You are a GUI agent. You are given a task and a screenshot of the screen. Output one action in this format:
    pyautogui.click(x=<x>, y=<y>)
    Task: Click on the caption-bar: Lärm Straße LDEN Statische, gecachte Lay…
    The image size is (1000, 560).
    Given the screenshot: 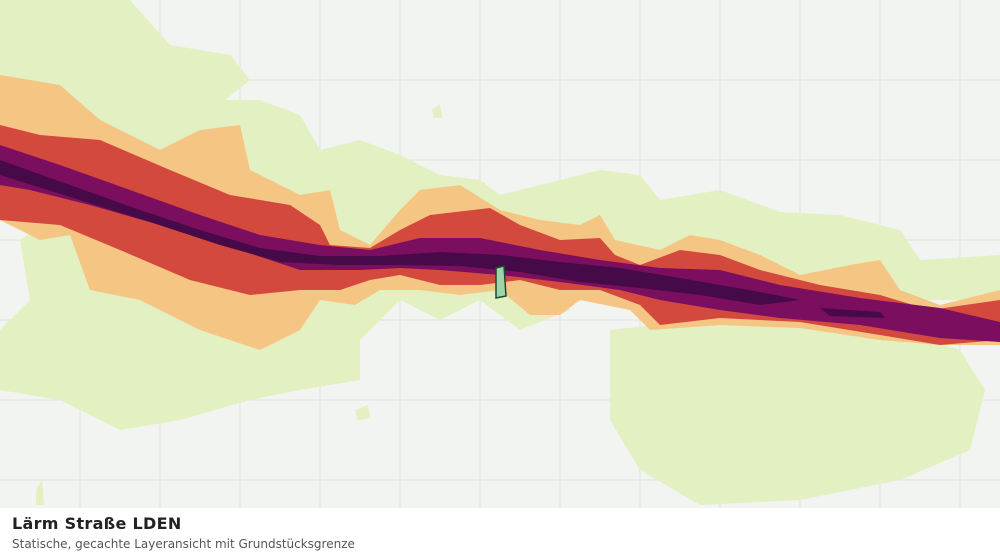 What is the action you would take?
    pyautogui.click(x=500, y=534)
    